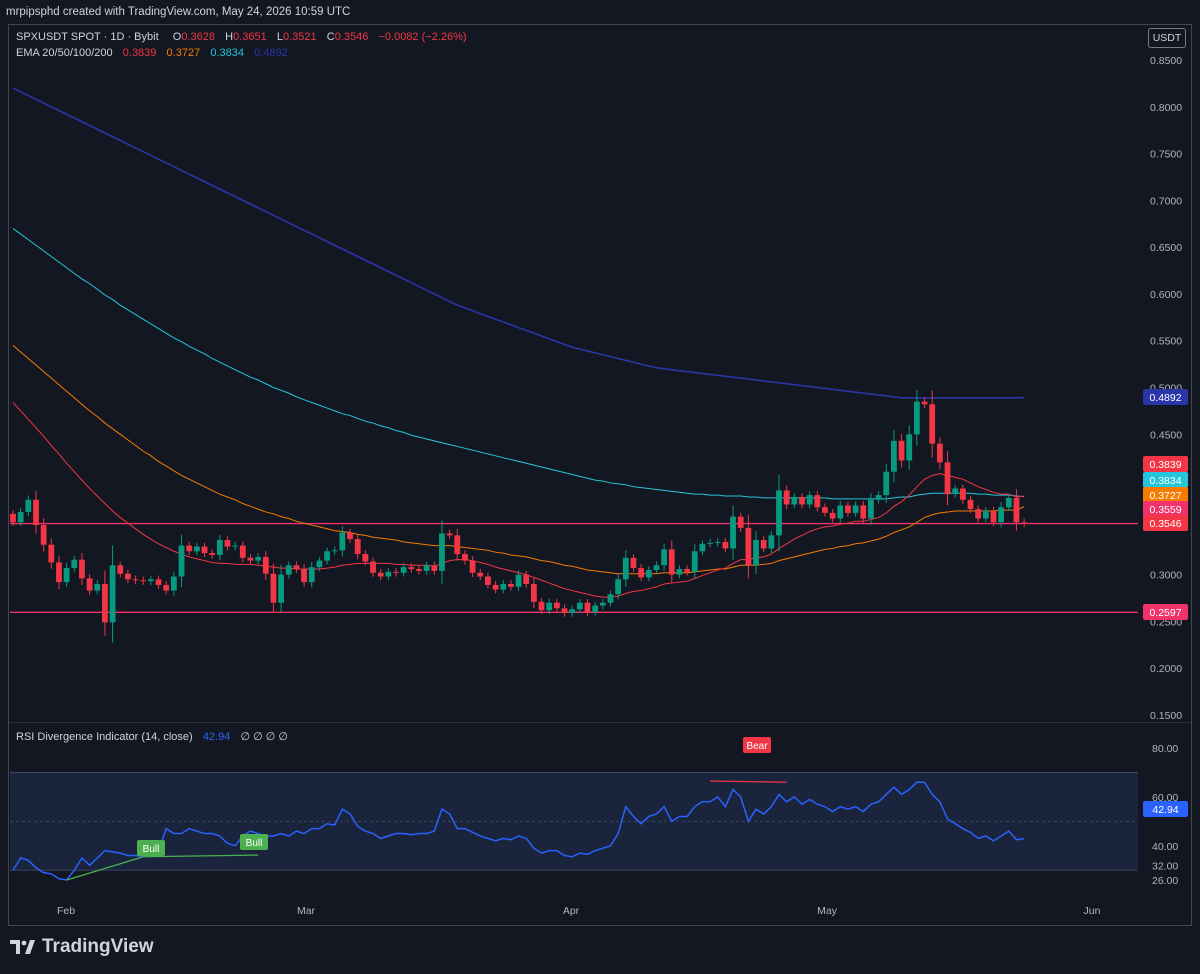 This screenshot has height=974, width=1200. I want to click on bull-divergence-label: Bull, so click(151, 849).